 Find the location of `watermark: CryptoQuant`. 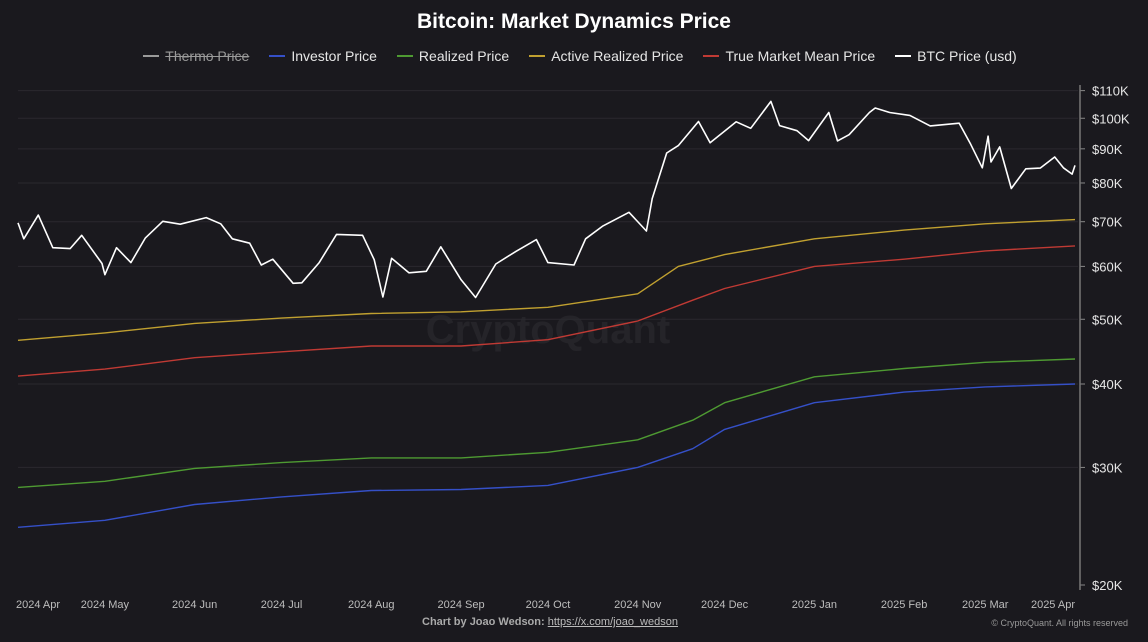

watermark: CryptoQuant is located at coordinates (548, 330).